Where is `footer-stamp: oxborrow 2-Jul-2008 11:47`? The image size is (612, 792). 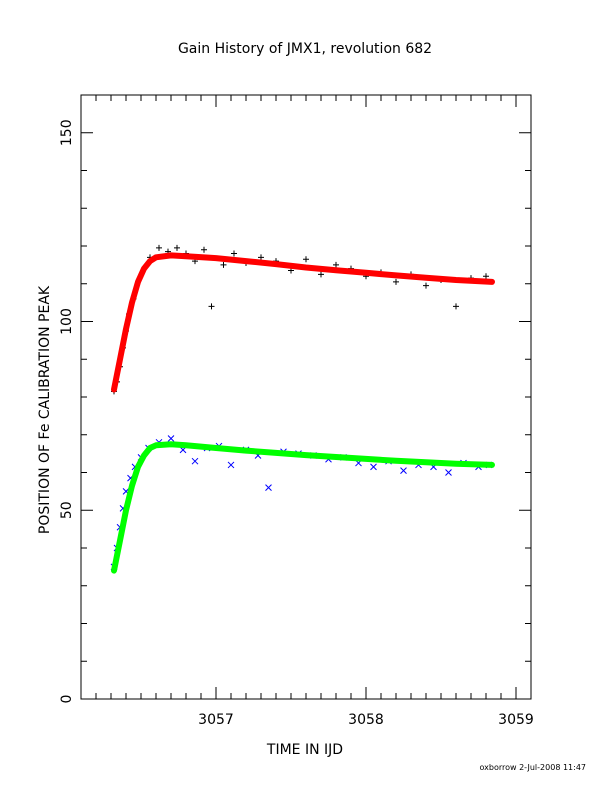
footer-stamp: oxborrow 2-Jul-2008 11:47 is located at coordinates (532, 767).